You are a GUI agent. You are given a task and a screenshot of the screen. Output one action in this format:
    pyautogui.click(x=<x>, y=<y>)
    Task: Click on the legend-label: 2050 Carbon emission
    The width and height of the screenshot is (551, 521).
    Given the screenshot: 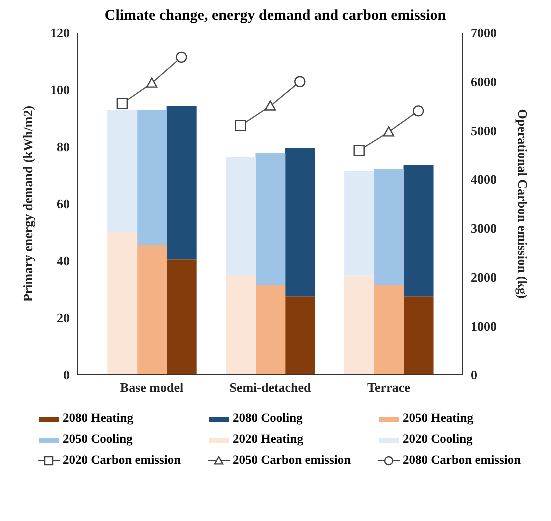 What is the action you would take?
    pyautogui.click(x=292, y=460)
    